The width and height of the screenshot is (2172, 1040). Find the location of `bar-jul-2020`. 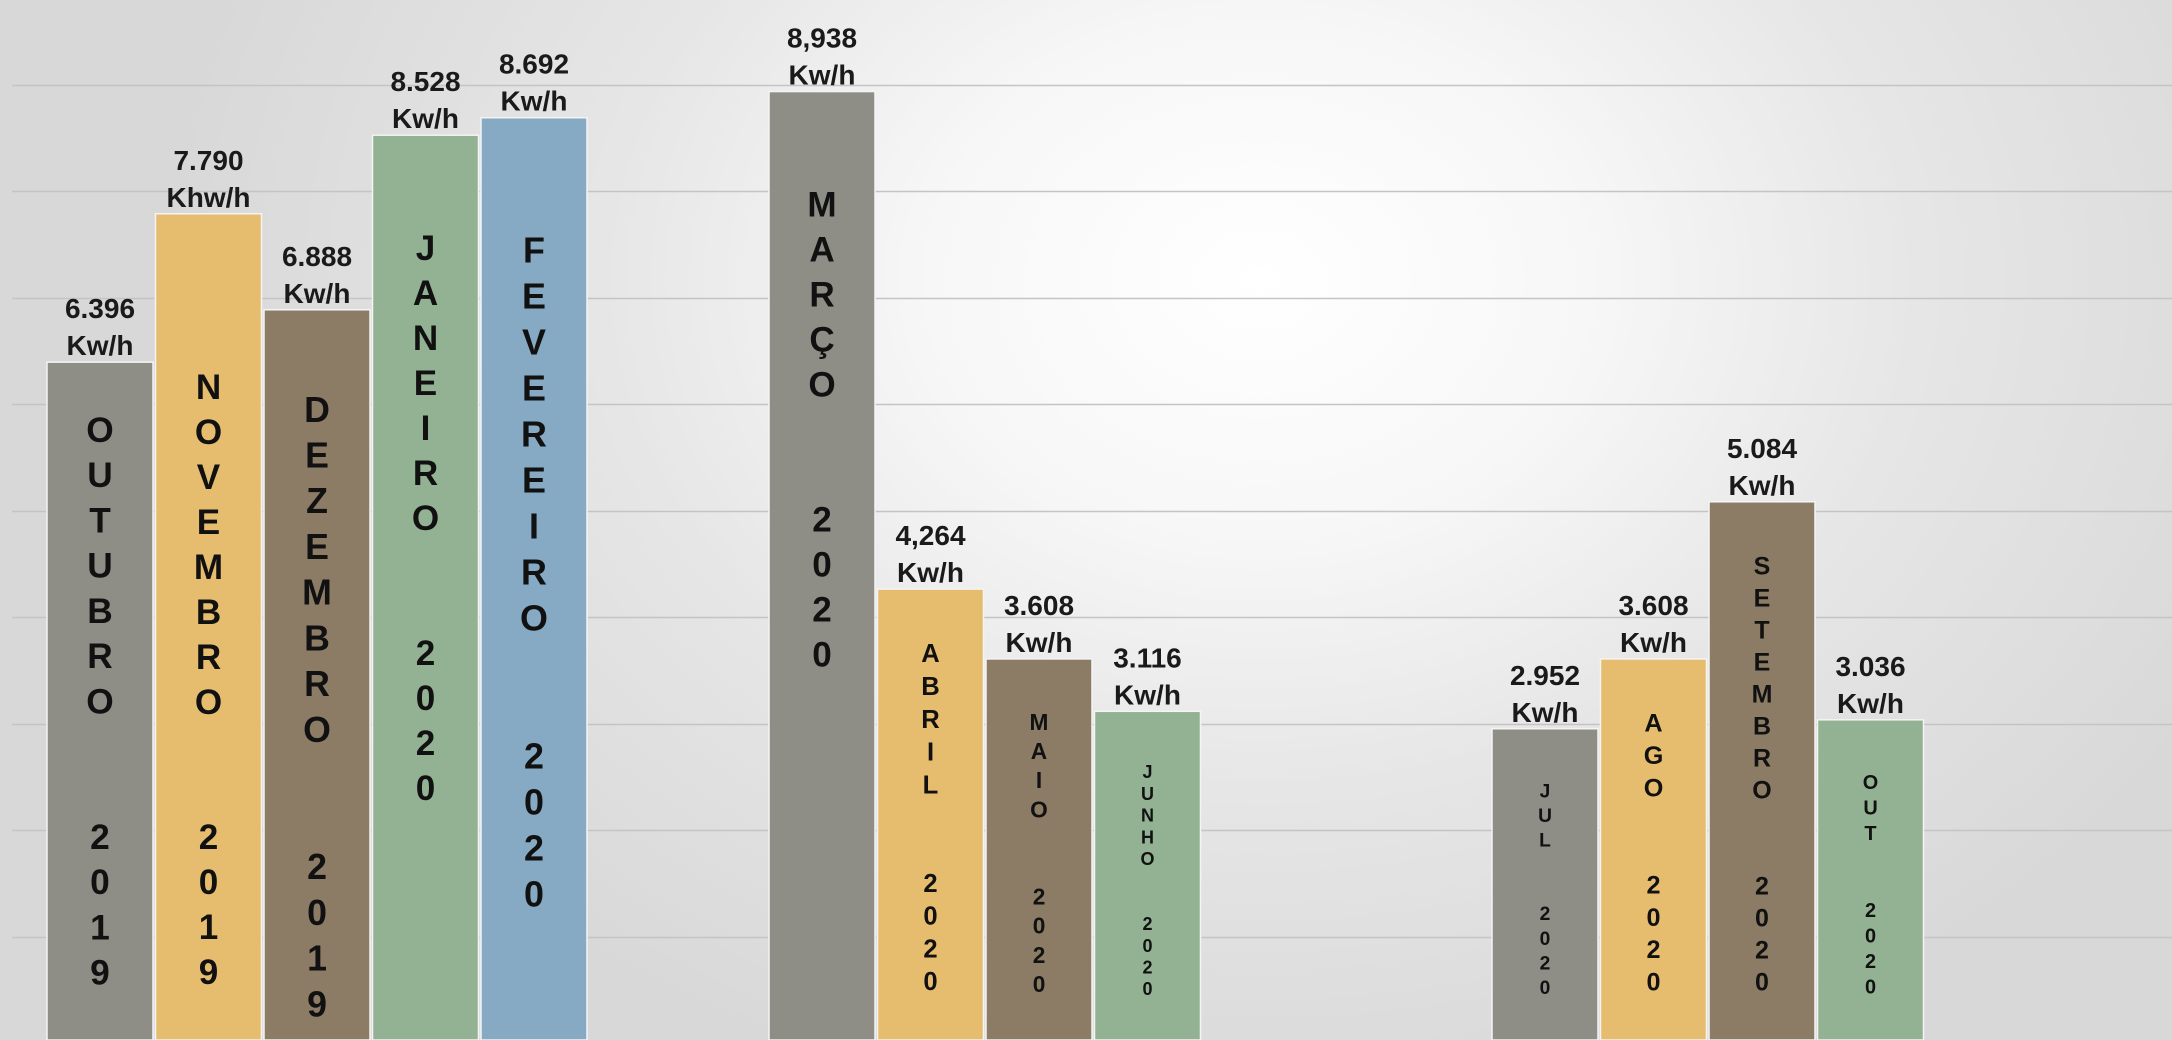

bar-jul-2020 is located at coordinates (1545, 884).